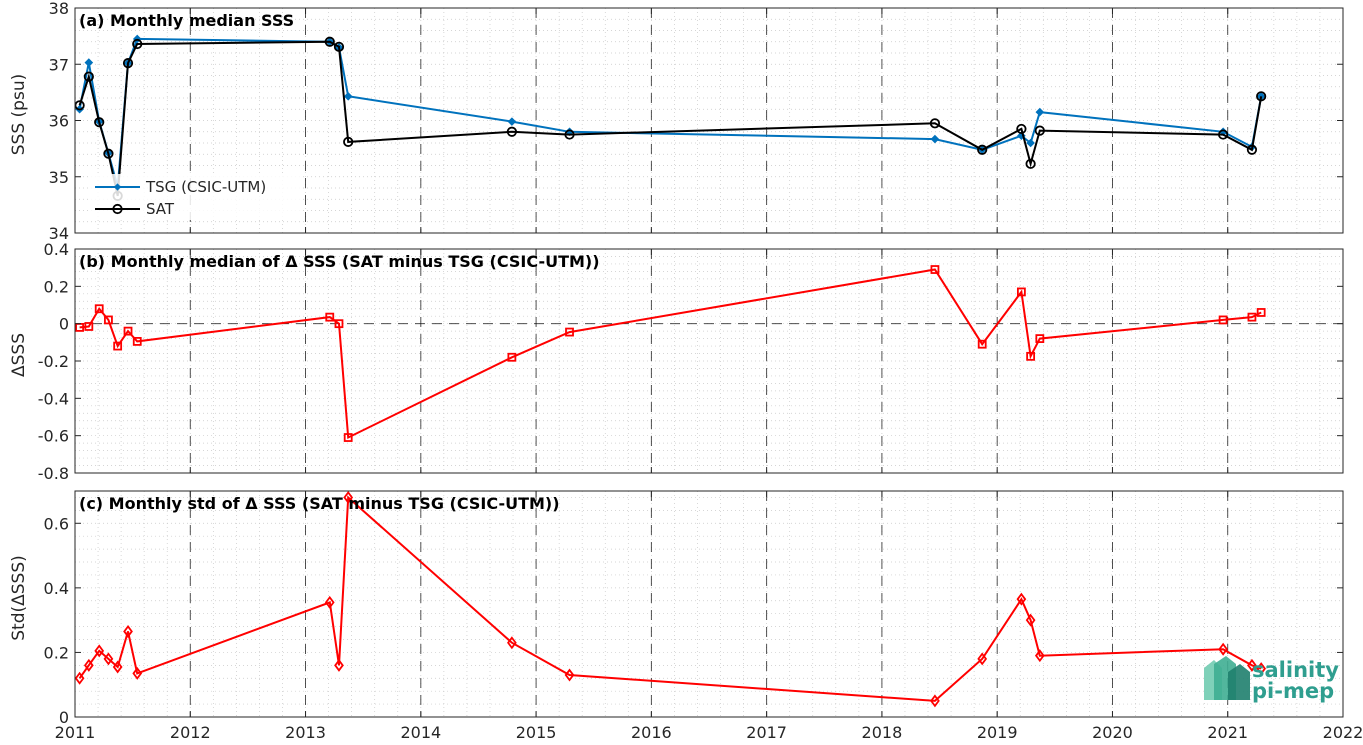 This screenshot has width=1363, height=745. I want to click on y-tick-label: 0.6, so click(56, 523).